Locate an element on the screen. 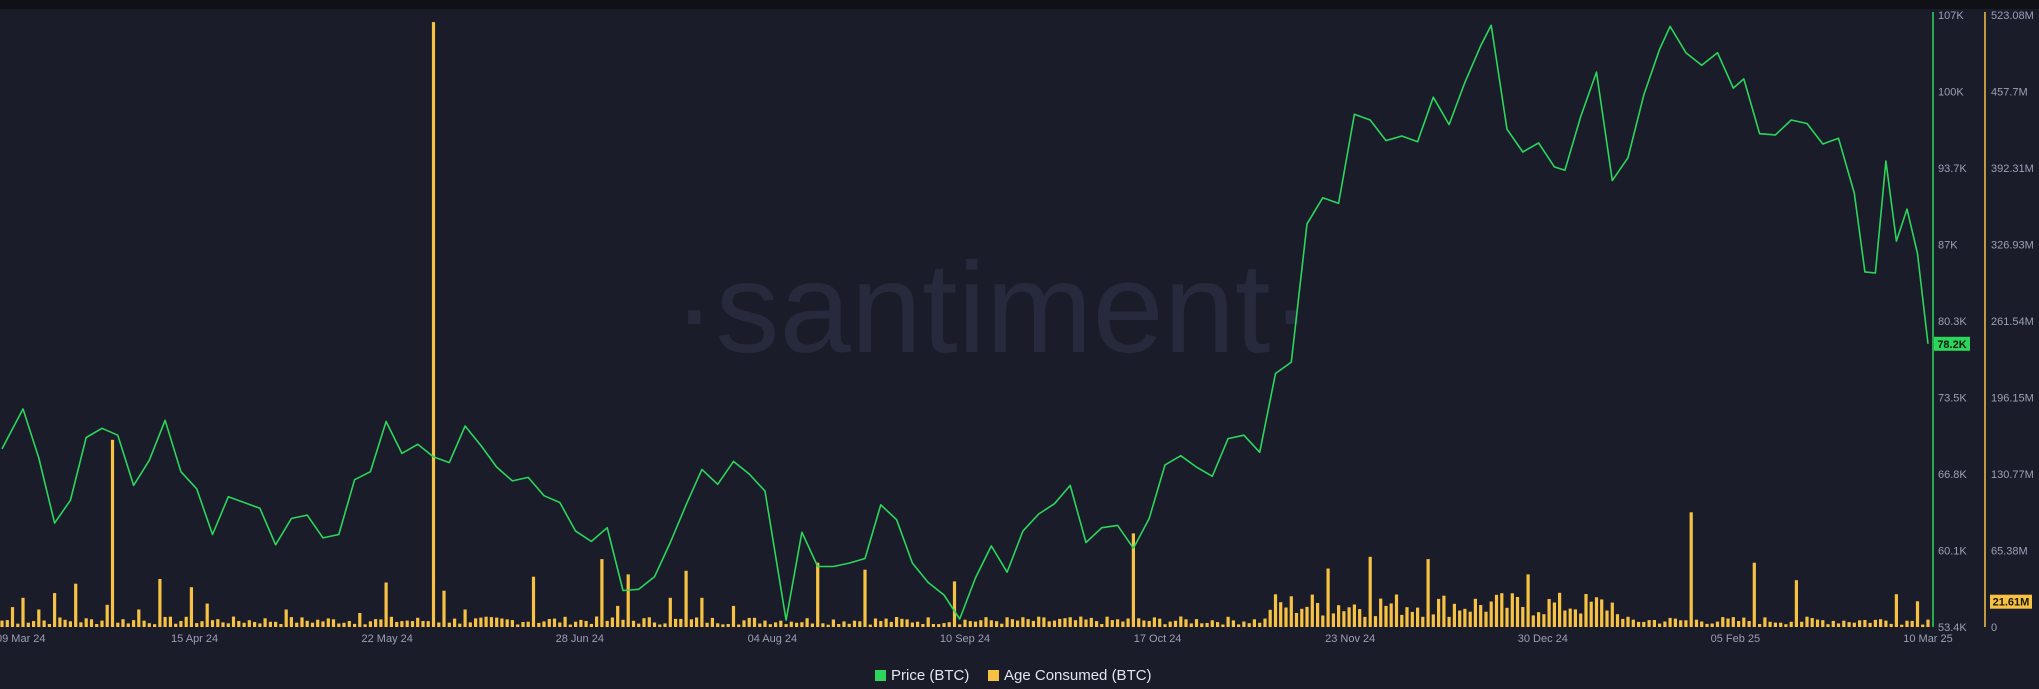  legend: Price (BTC) Age Consumed (BTC) is located at coordinates (1013, 675).